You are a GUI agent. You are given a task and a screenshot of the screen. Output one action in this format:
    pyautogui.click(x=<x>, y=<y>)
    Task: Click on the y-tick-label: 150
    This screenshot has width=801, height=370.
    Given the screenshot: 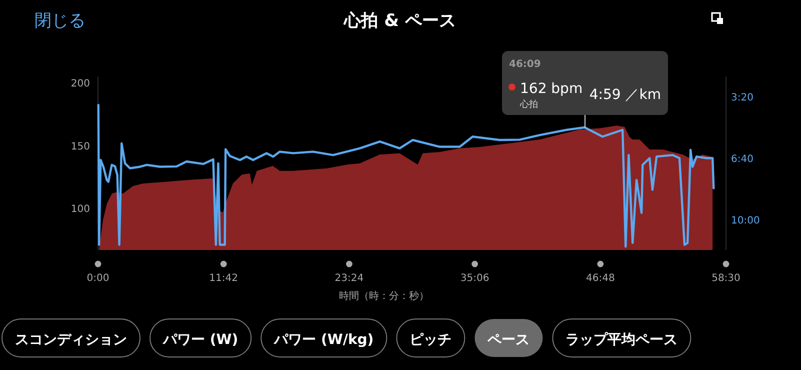 What is the action you would take?
    pyautogui.click(x=80, y=146)
    